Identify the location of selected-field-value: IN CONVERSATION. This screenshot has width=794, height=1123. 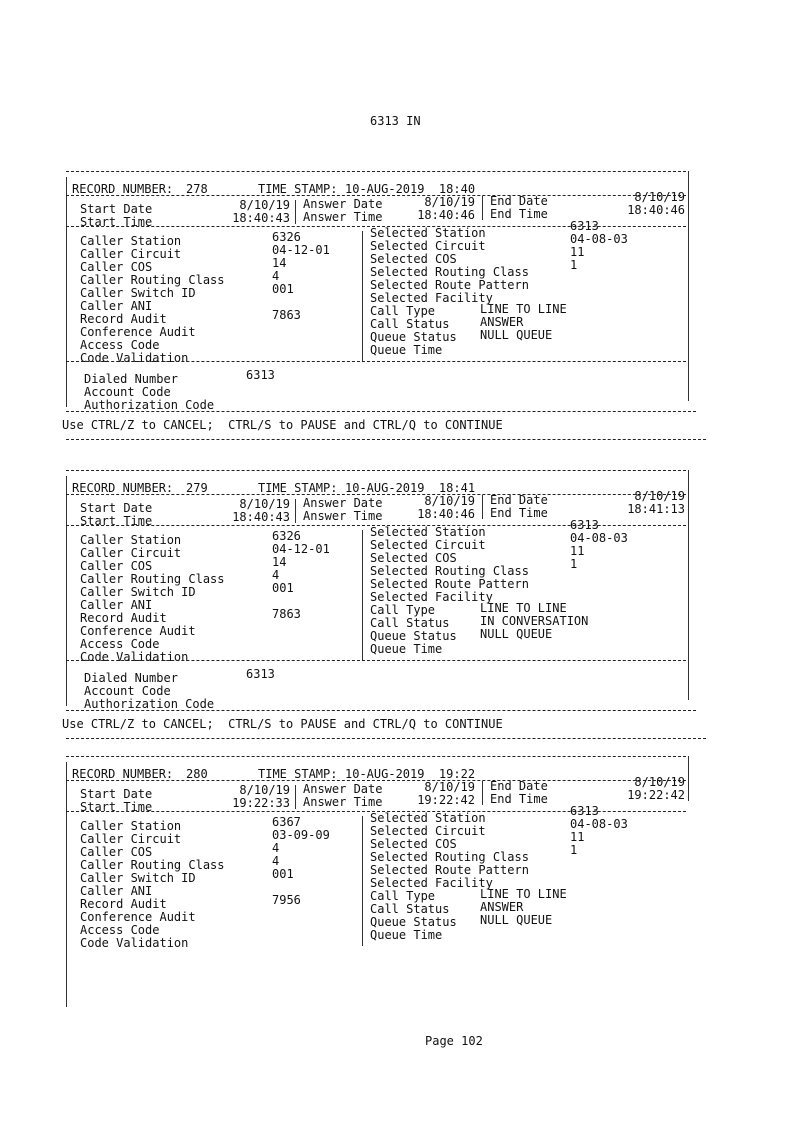
(534, 621).